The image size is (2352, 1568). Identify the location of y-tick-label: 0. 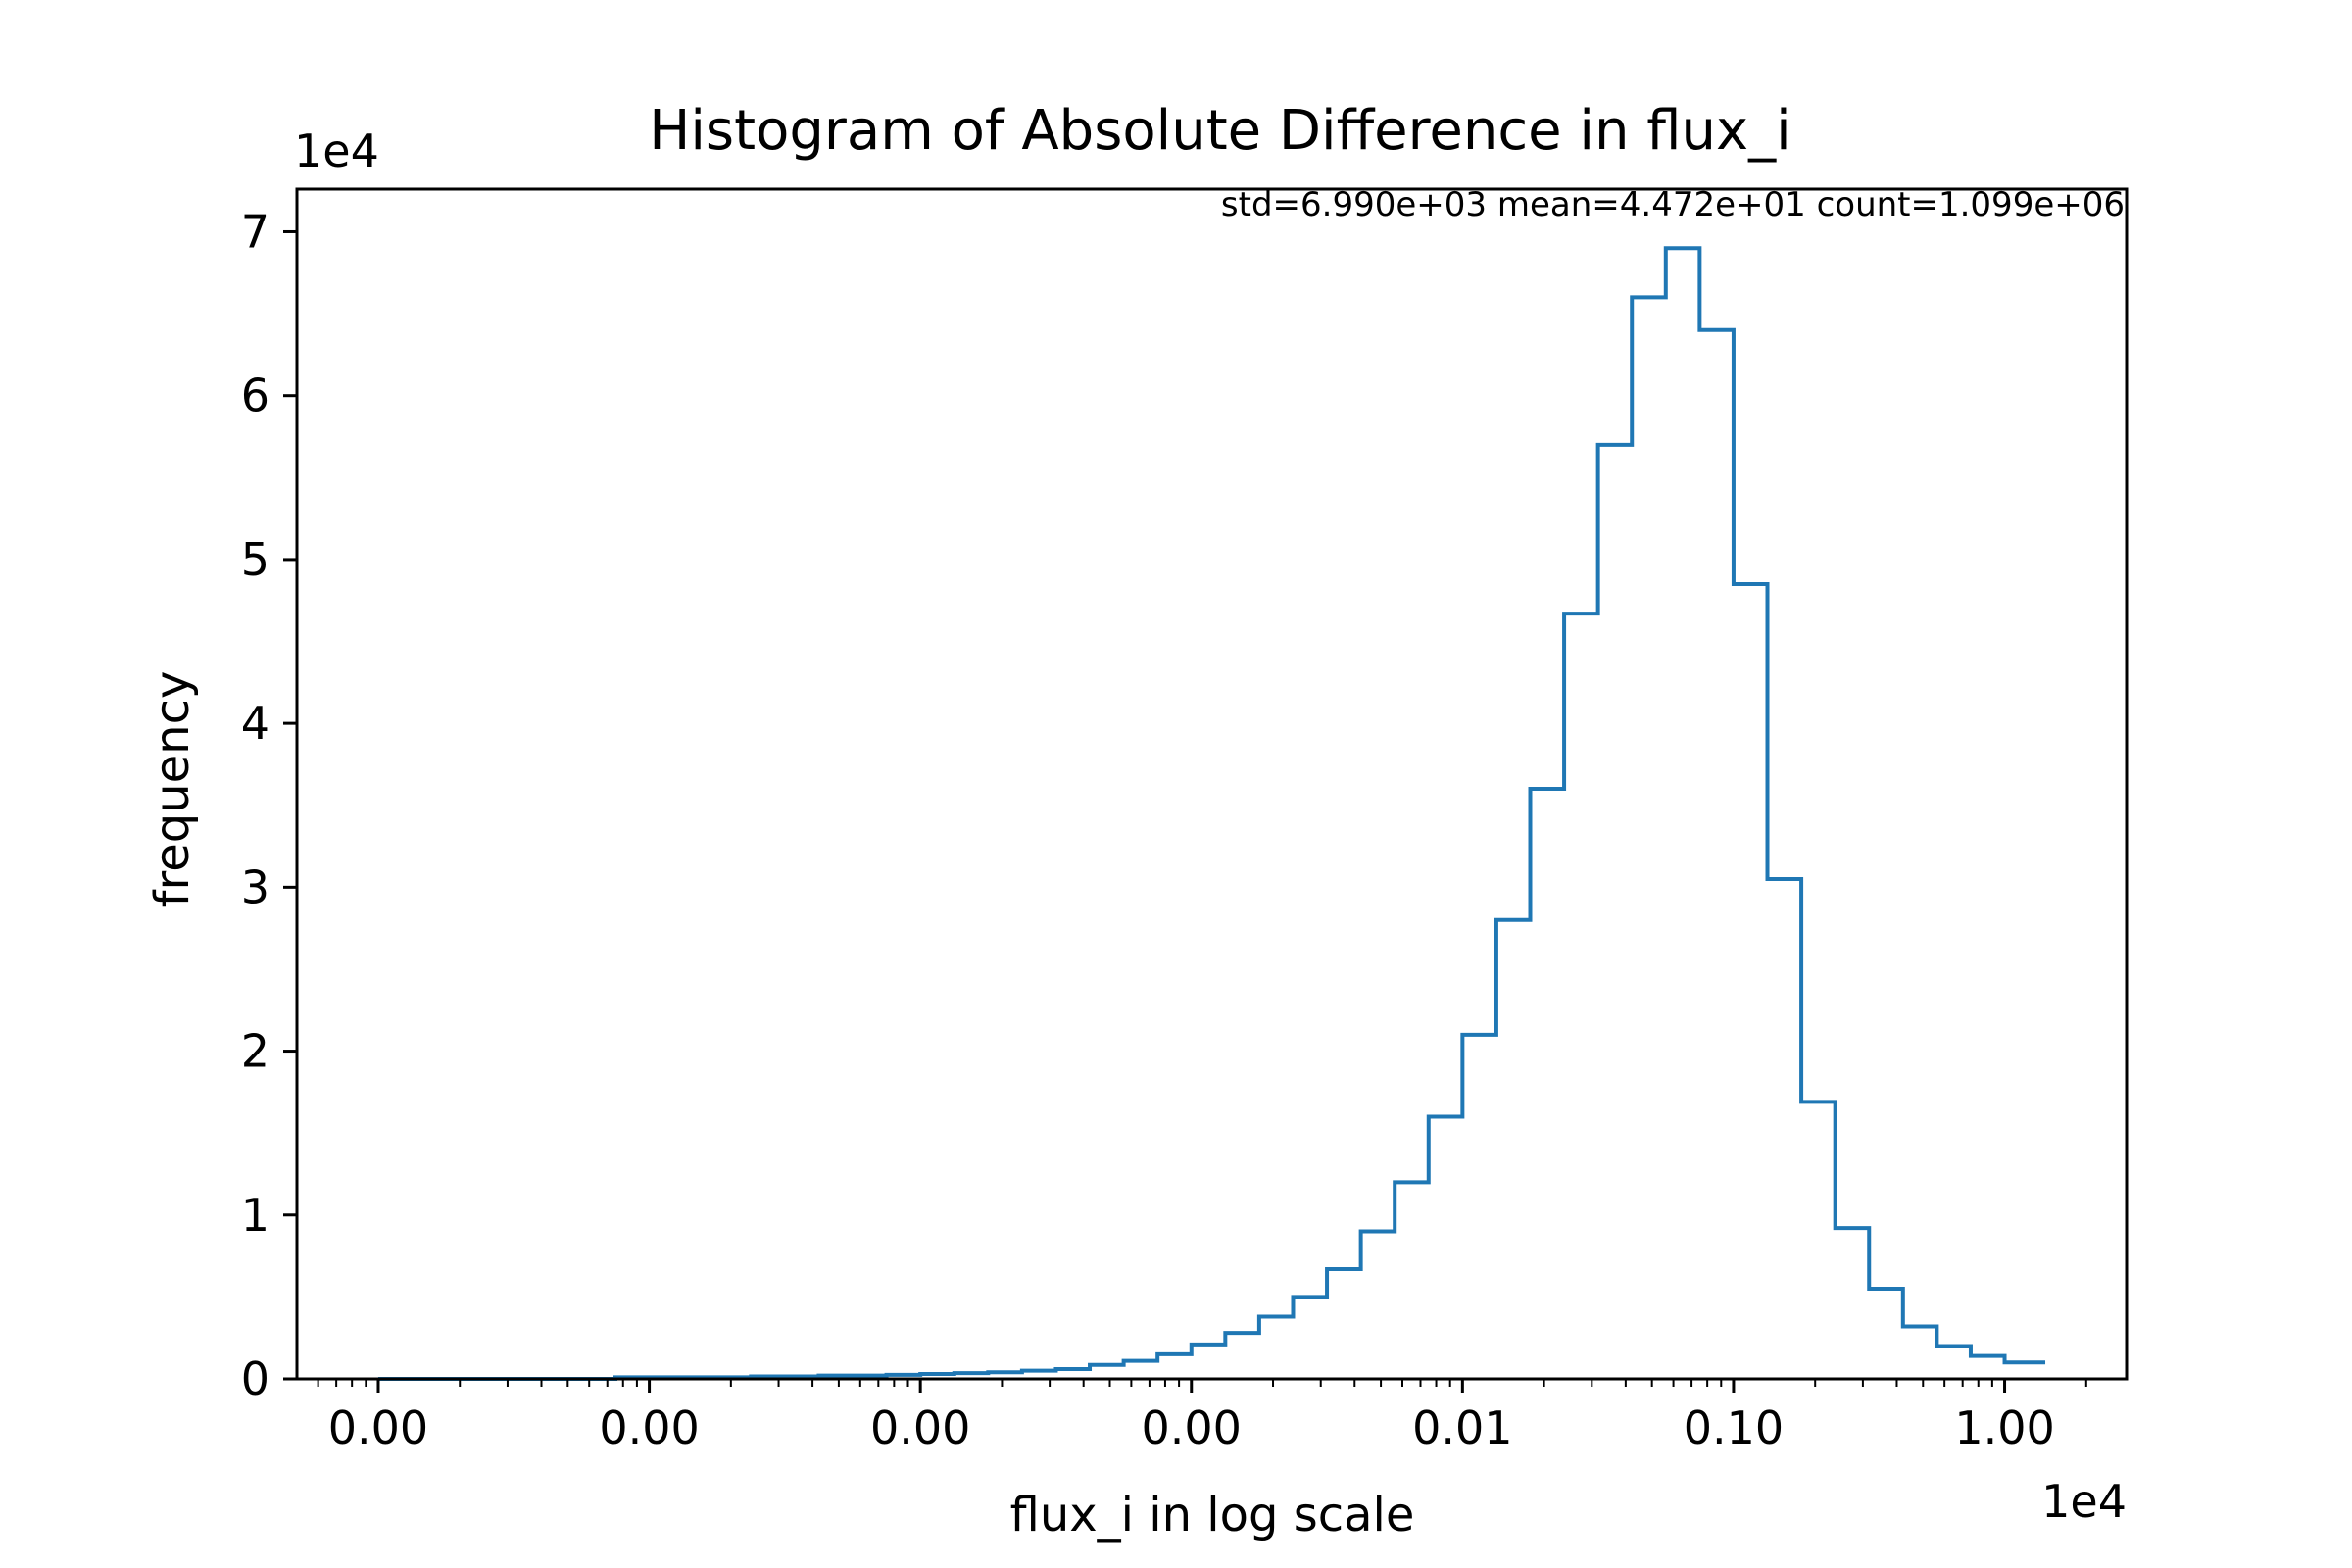
(255, 1378).